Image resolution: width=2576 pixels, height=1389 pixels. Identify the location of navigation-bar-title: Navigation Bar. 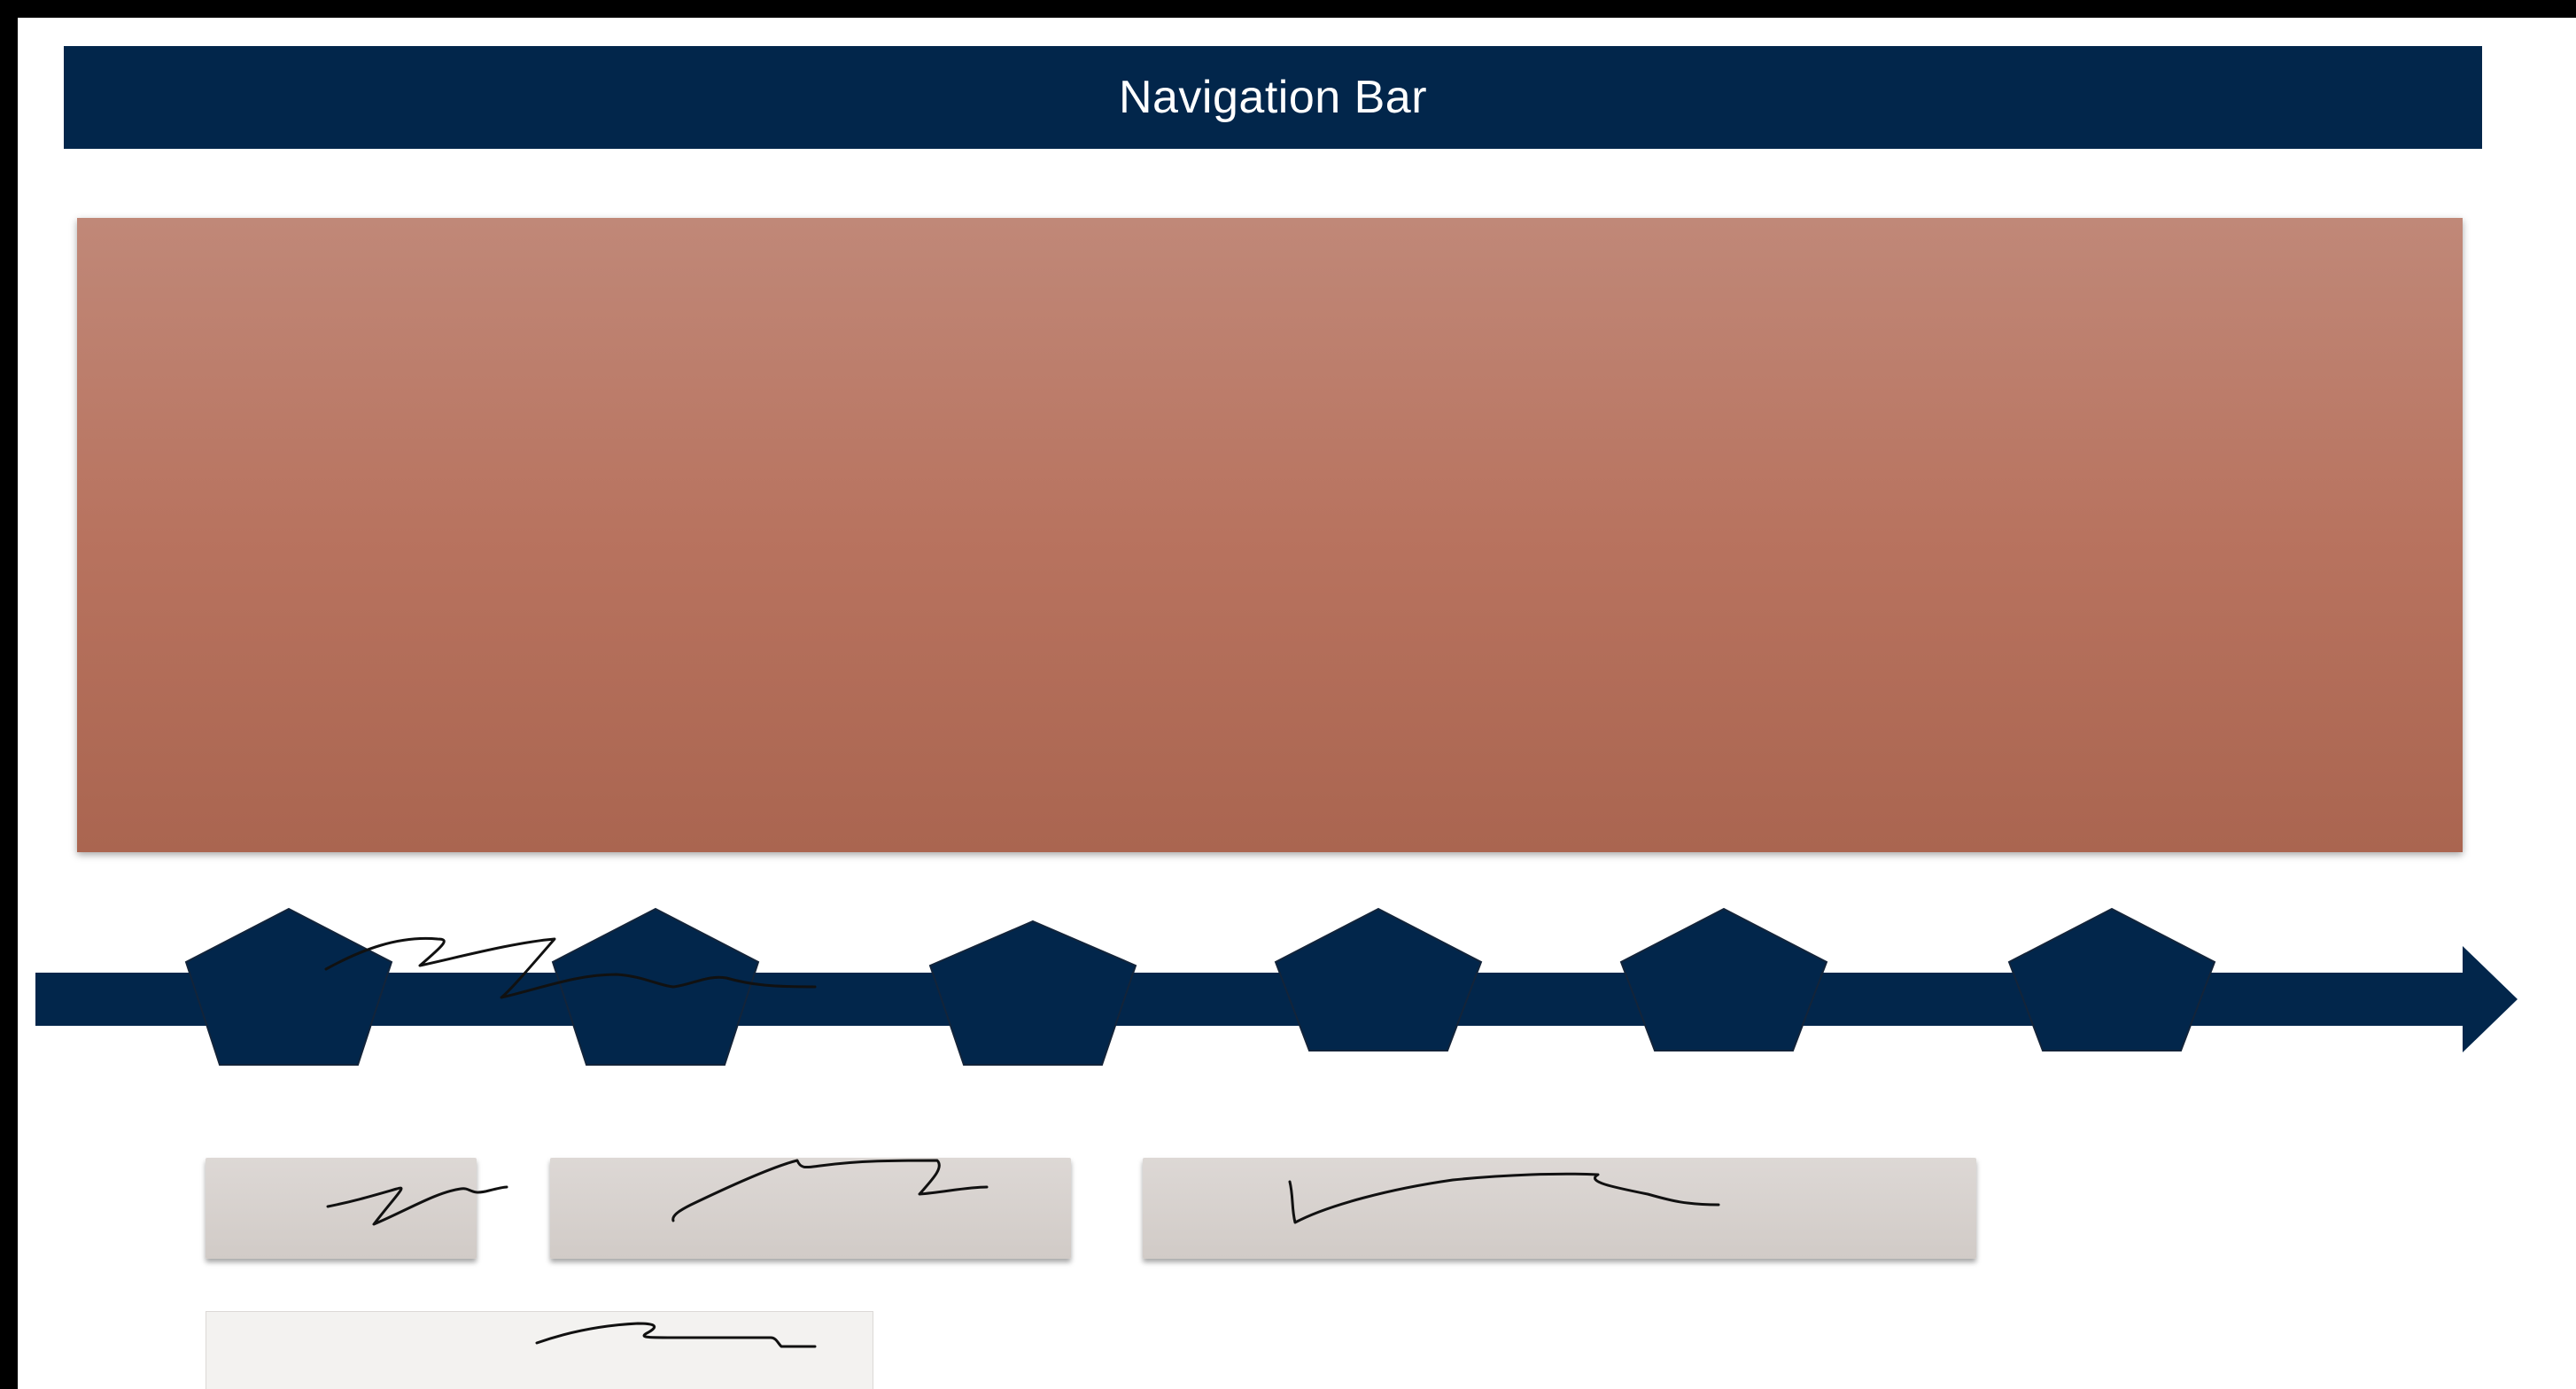
(1273, 97).